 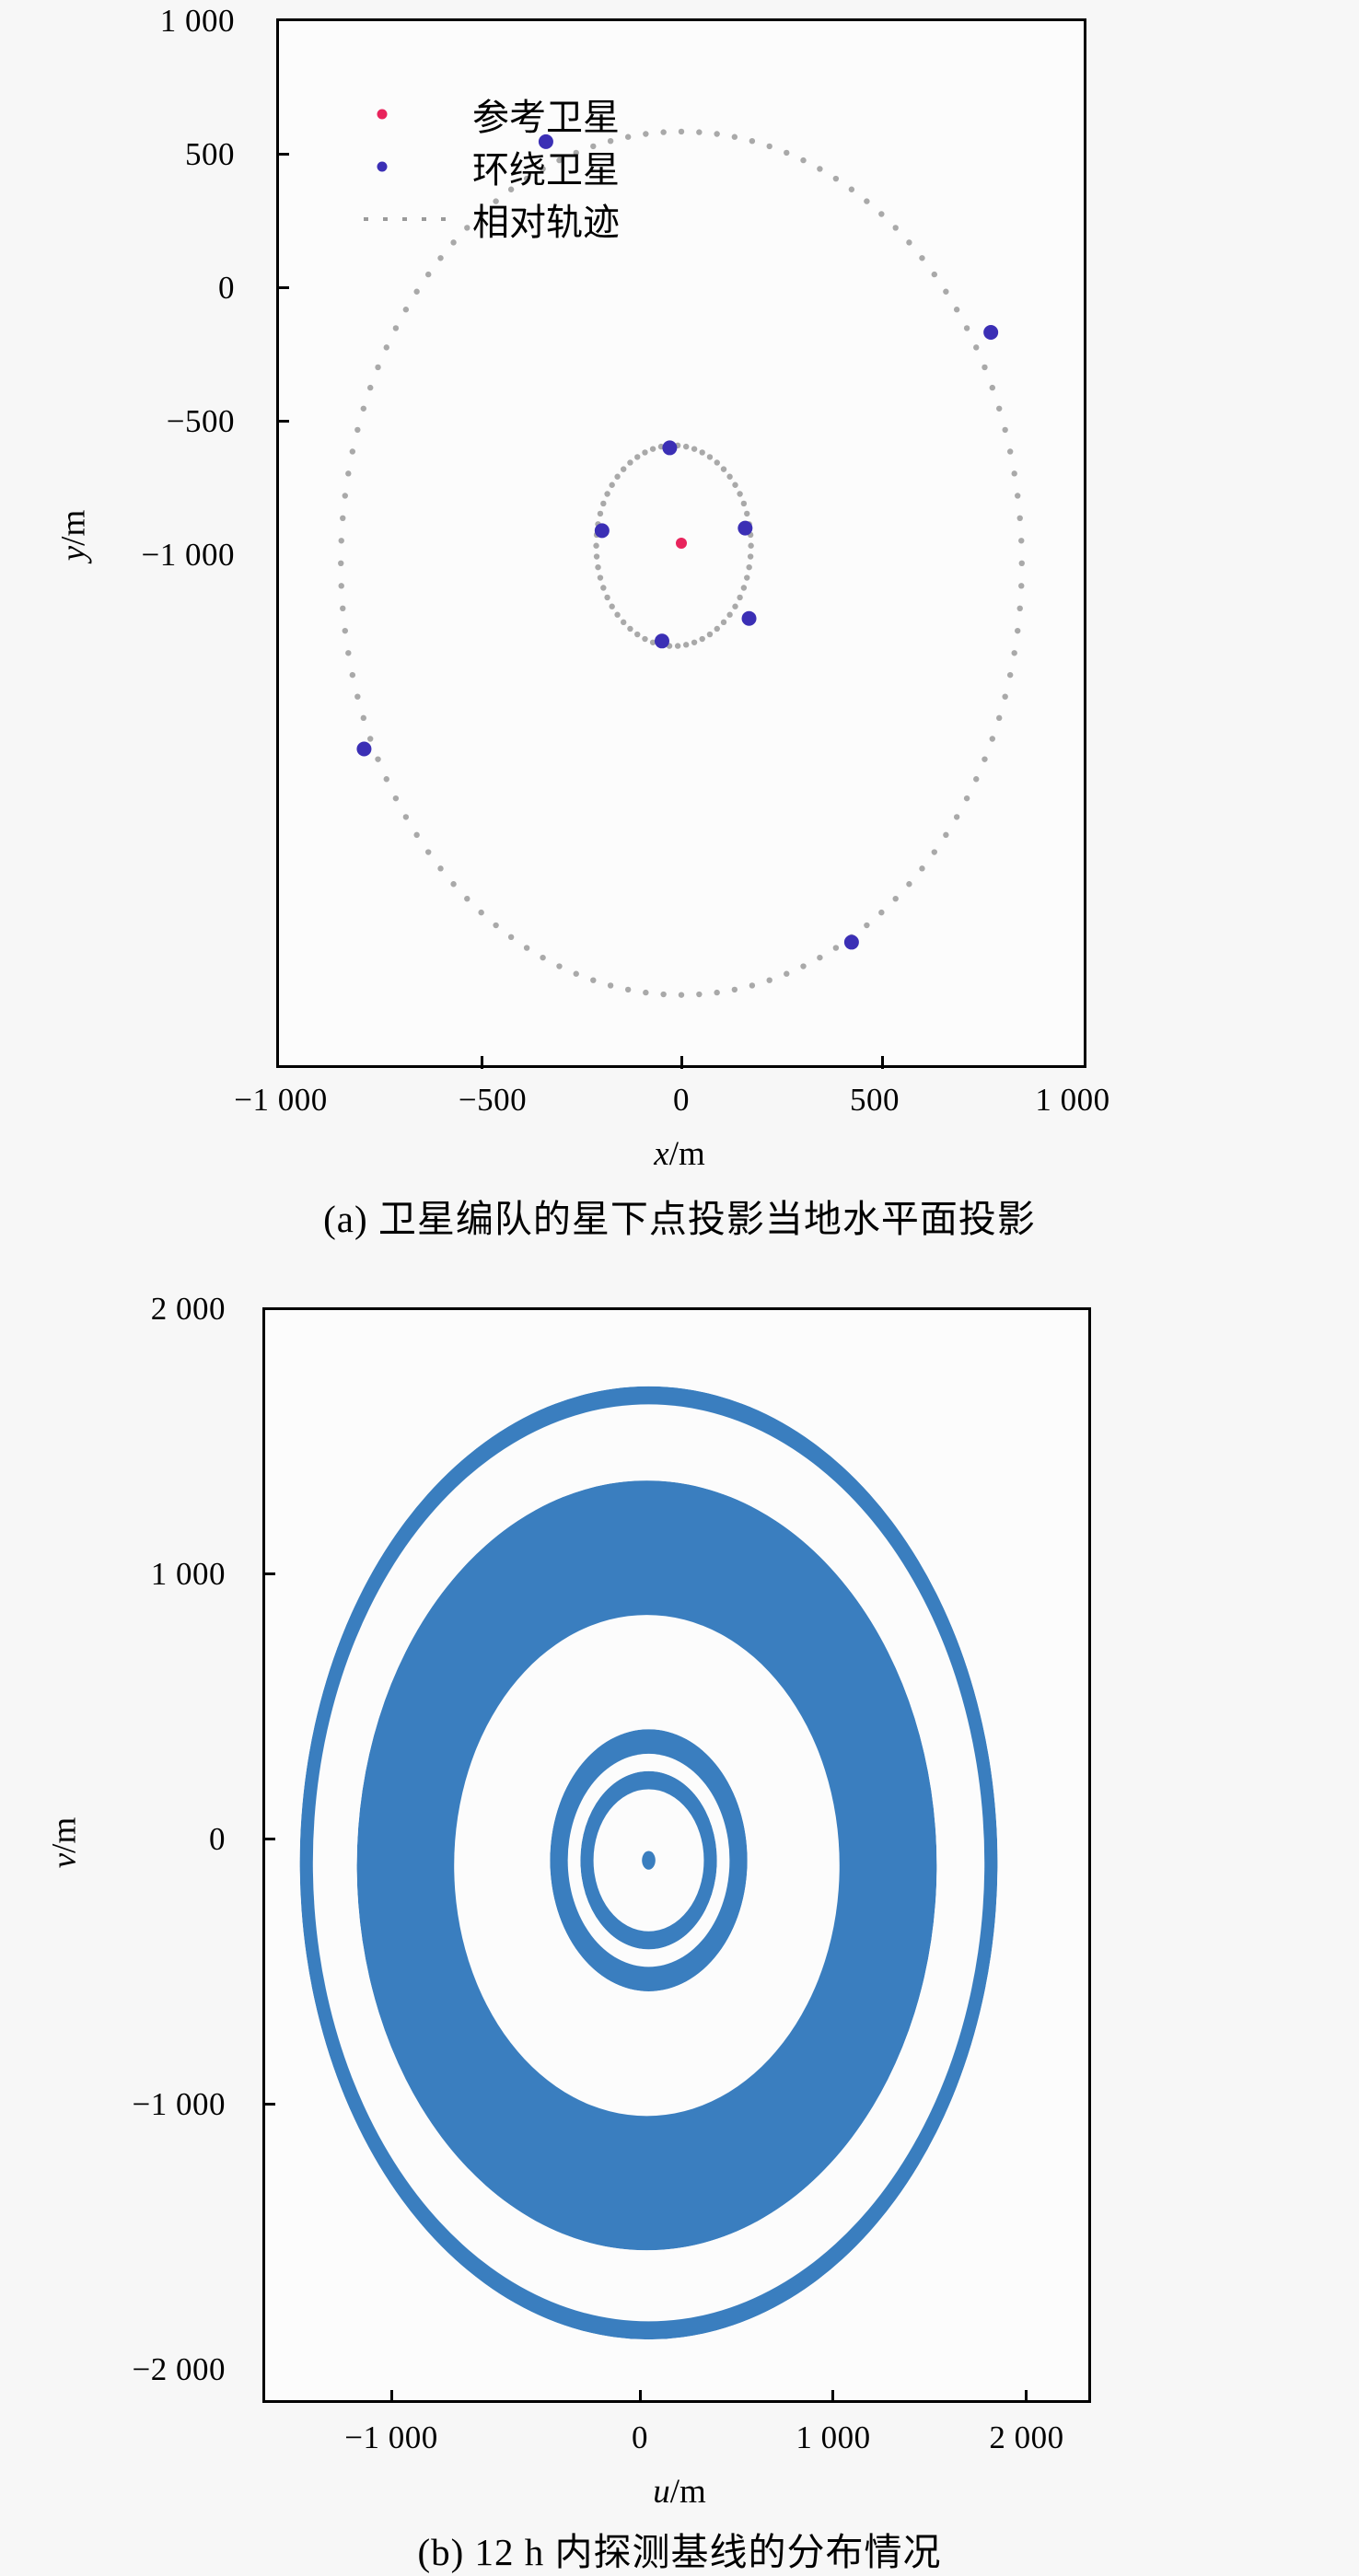 What do you see at coordinates (419, 166) in the screenshot?
I see `legend-marker-orbiting-satellite` at bounding box center [419, 166].